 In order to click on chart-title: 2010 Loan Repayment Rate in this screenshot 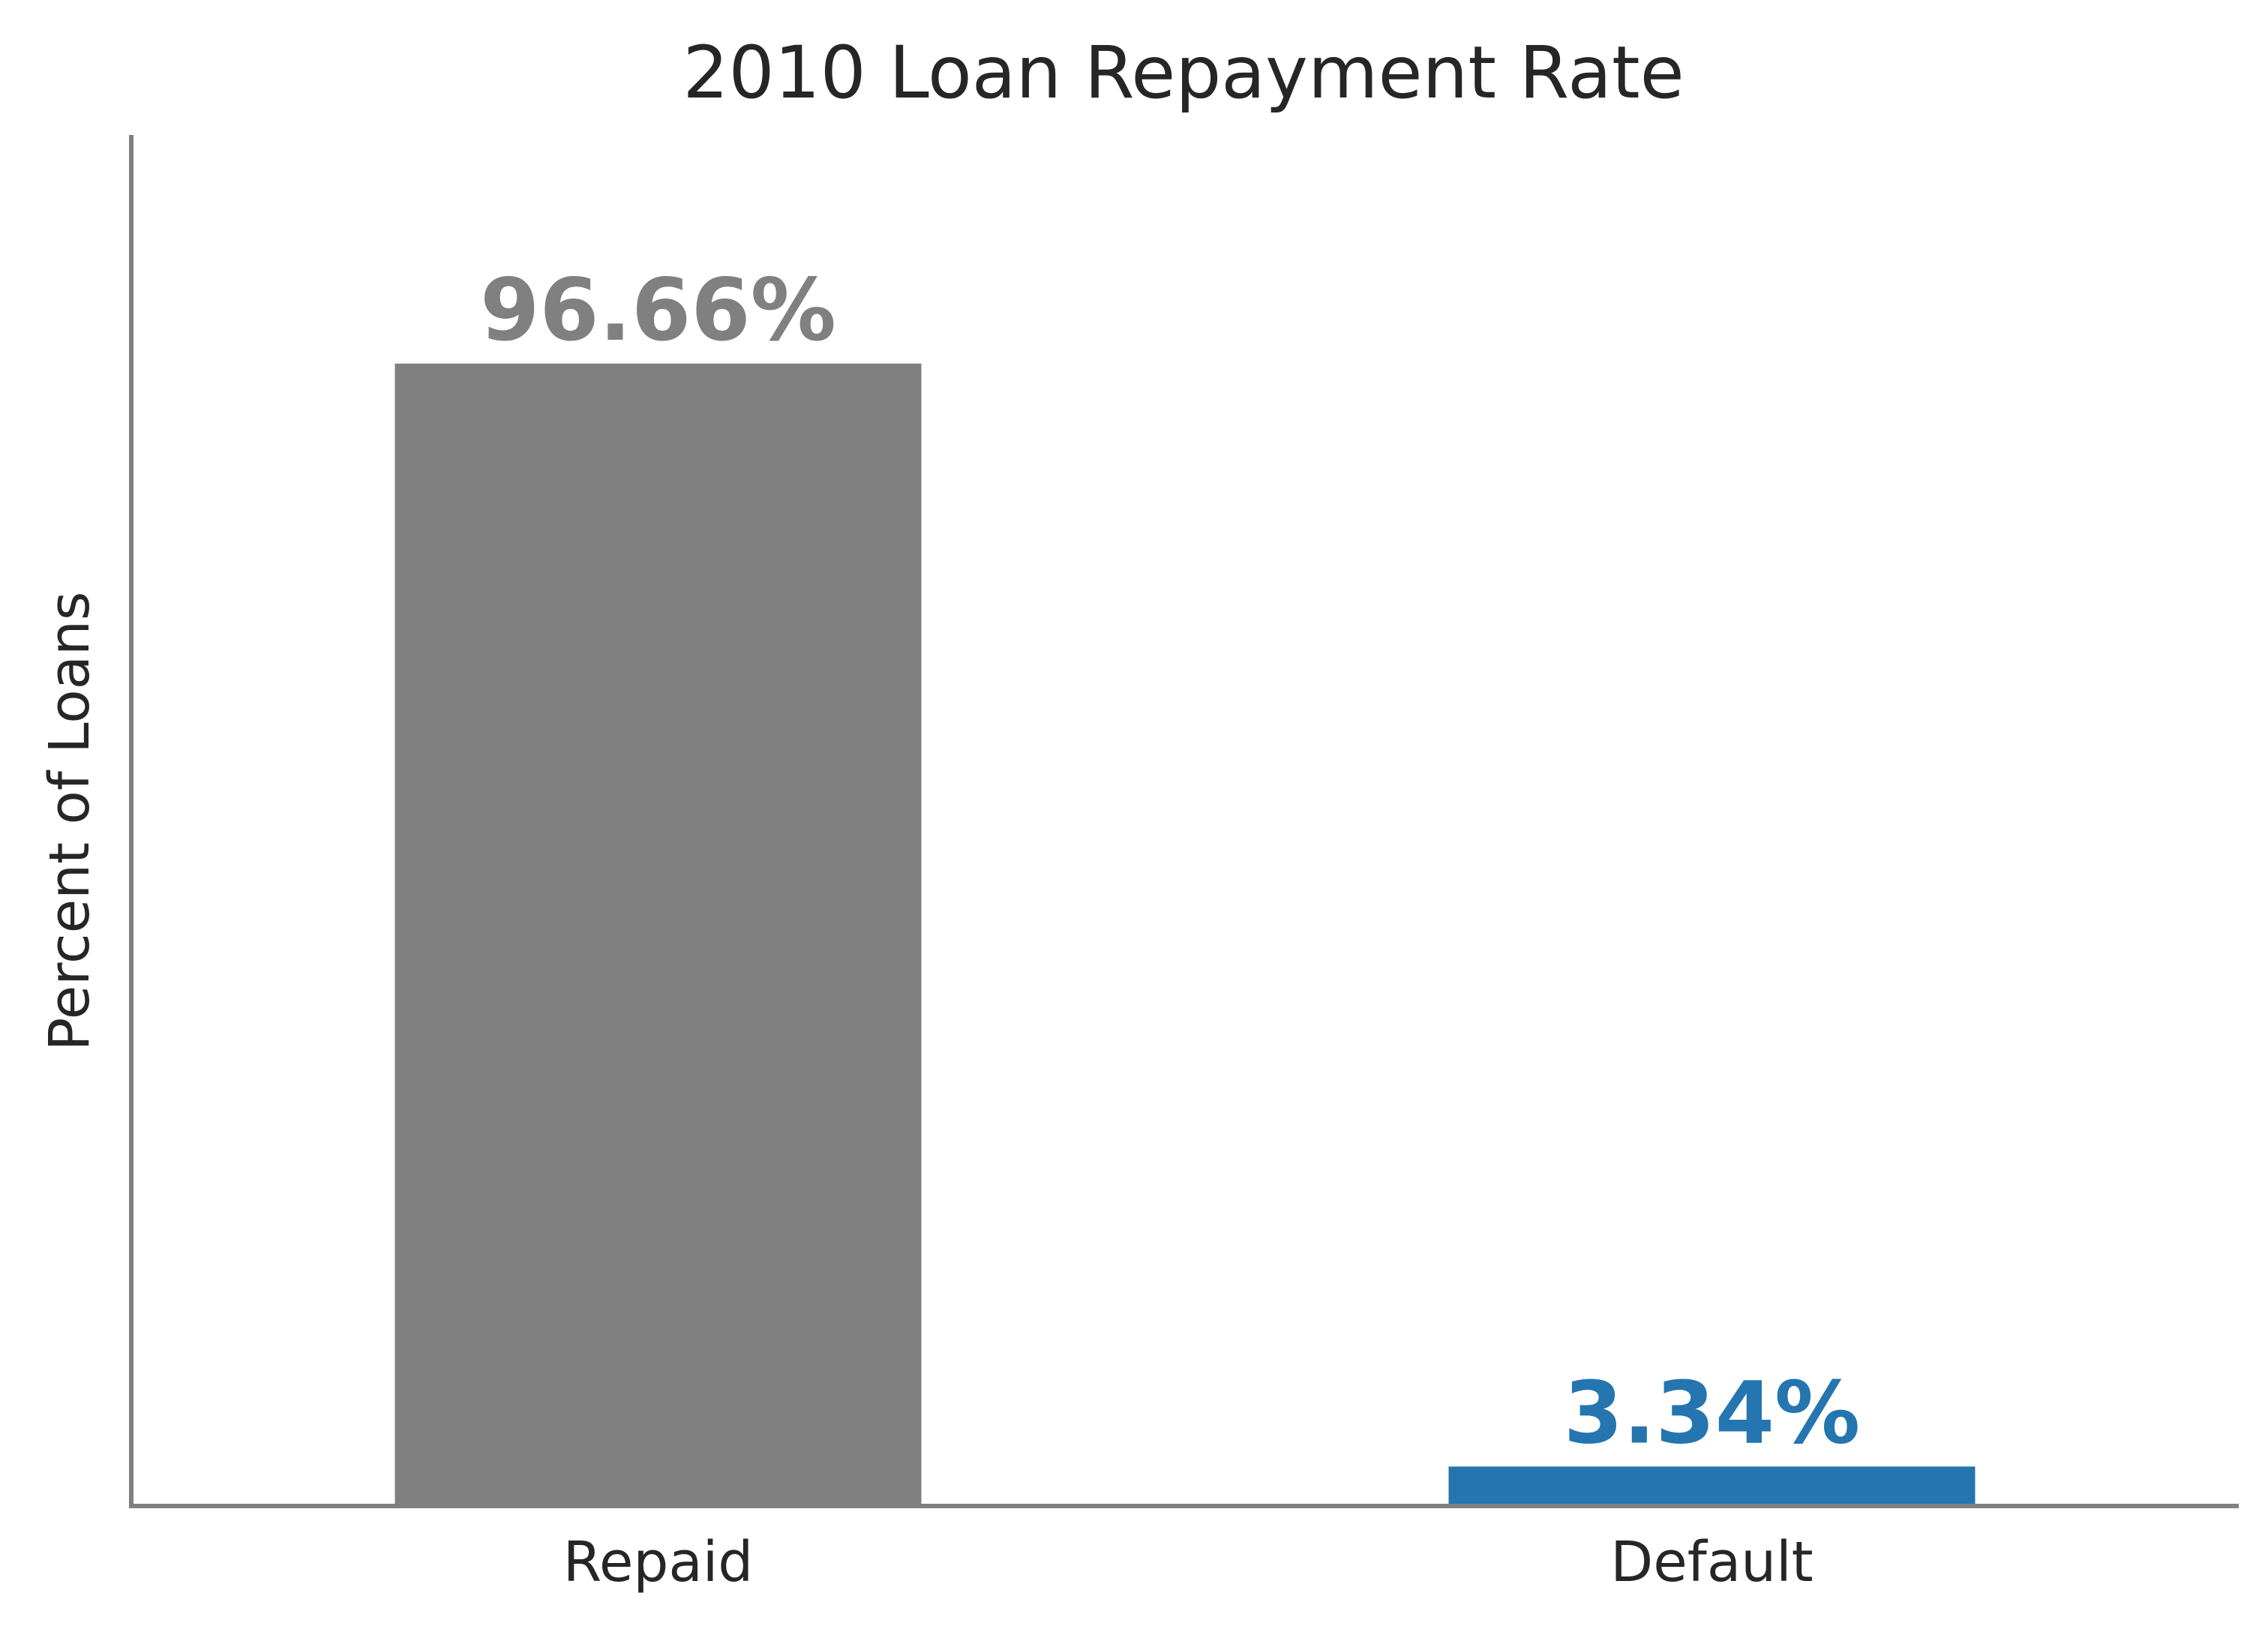, I will do `click(1183, 73)`.